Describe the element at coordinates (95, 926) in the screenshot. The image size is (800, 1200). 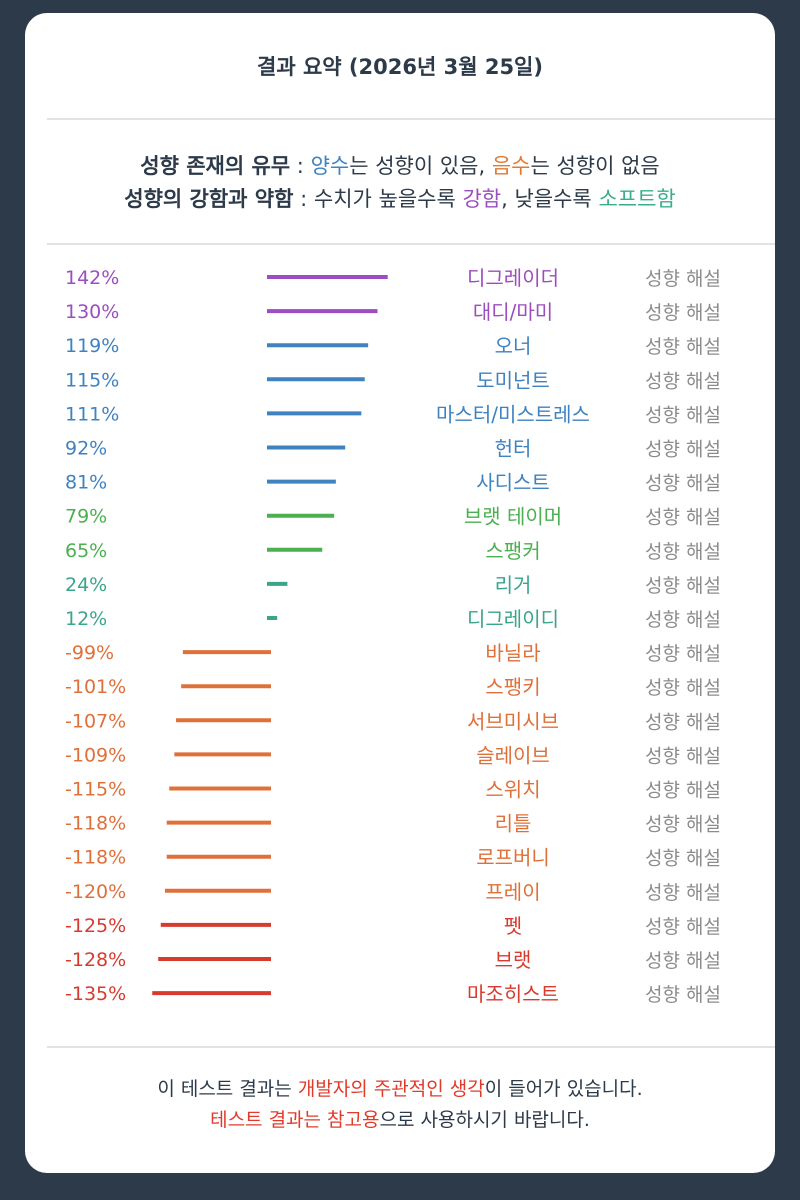
I see `value-label: -125%` at that location.